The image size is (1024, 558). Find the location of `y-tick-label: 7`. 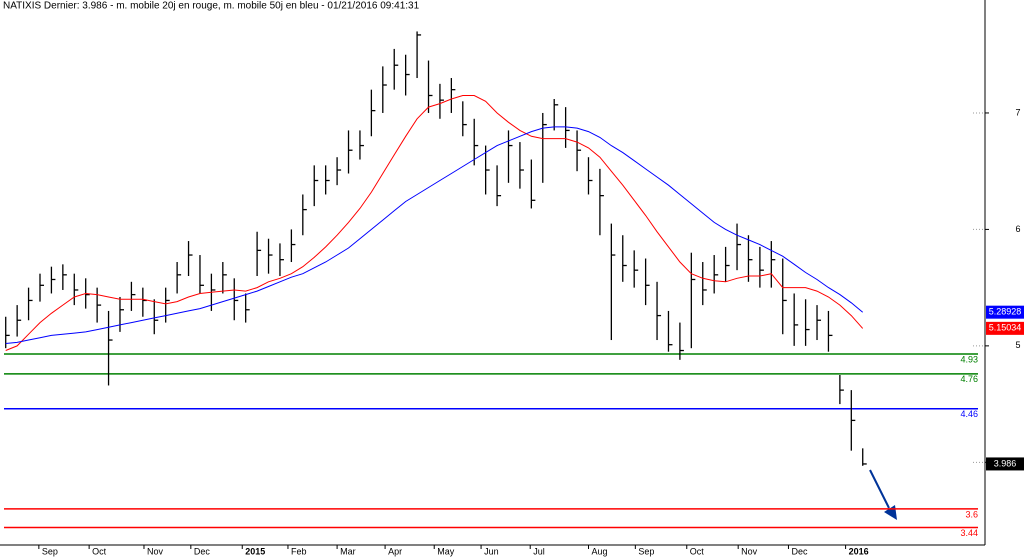

y-tick-label: 7 is located at coordinates (1017, 112).